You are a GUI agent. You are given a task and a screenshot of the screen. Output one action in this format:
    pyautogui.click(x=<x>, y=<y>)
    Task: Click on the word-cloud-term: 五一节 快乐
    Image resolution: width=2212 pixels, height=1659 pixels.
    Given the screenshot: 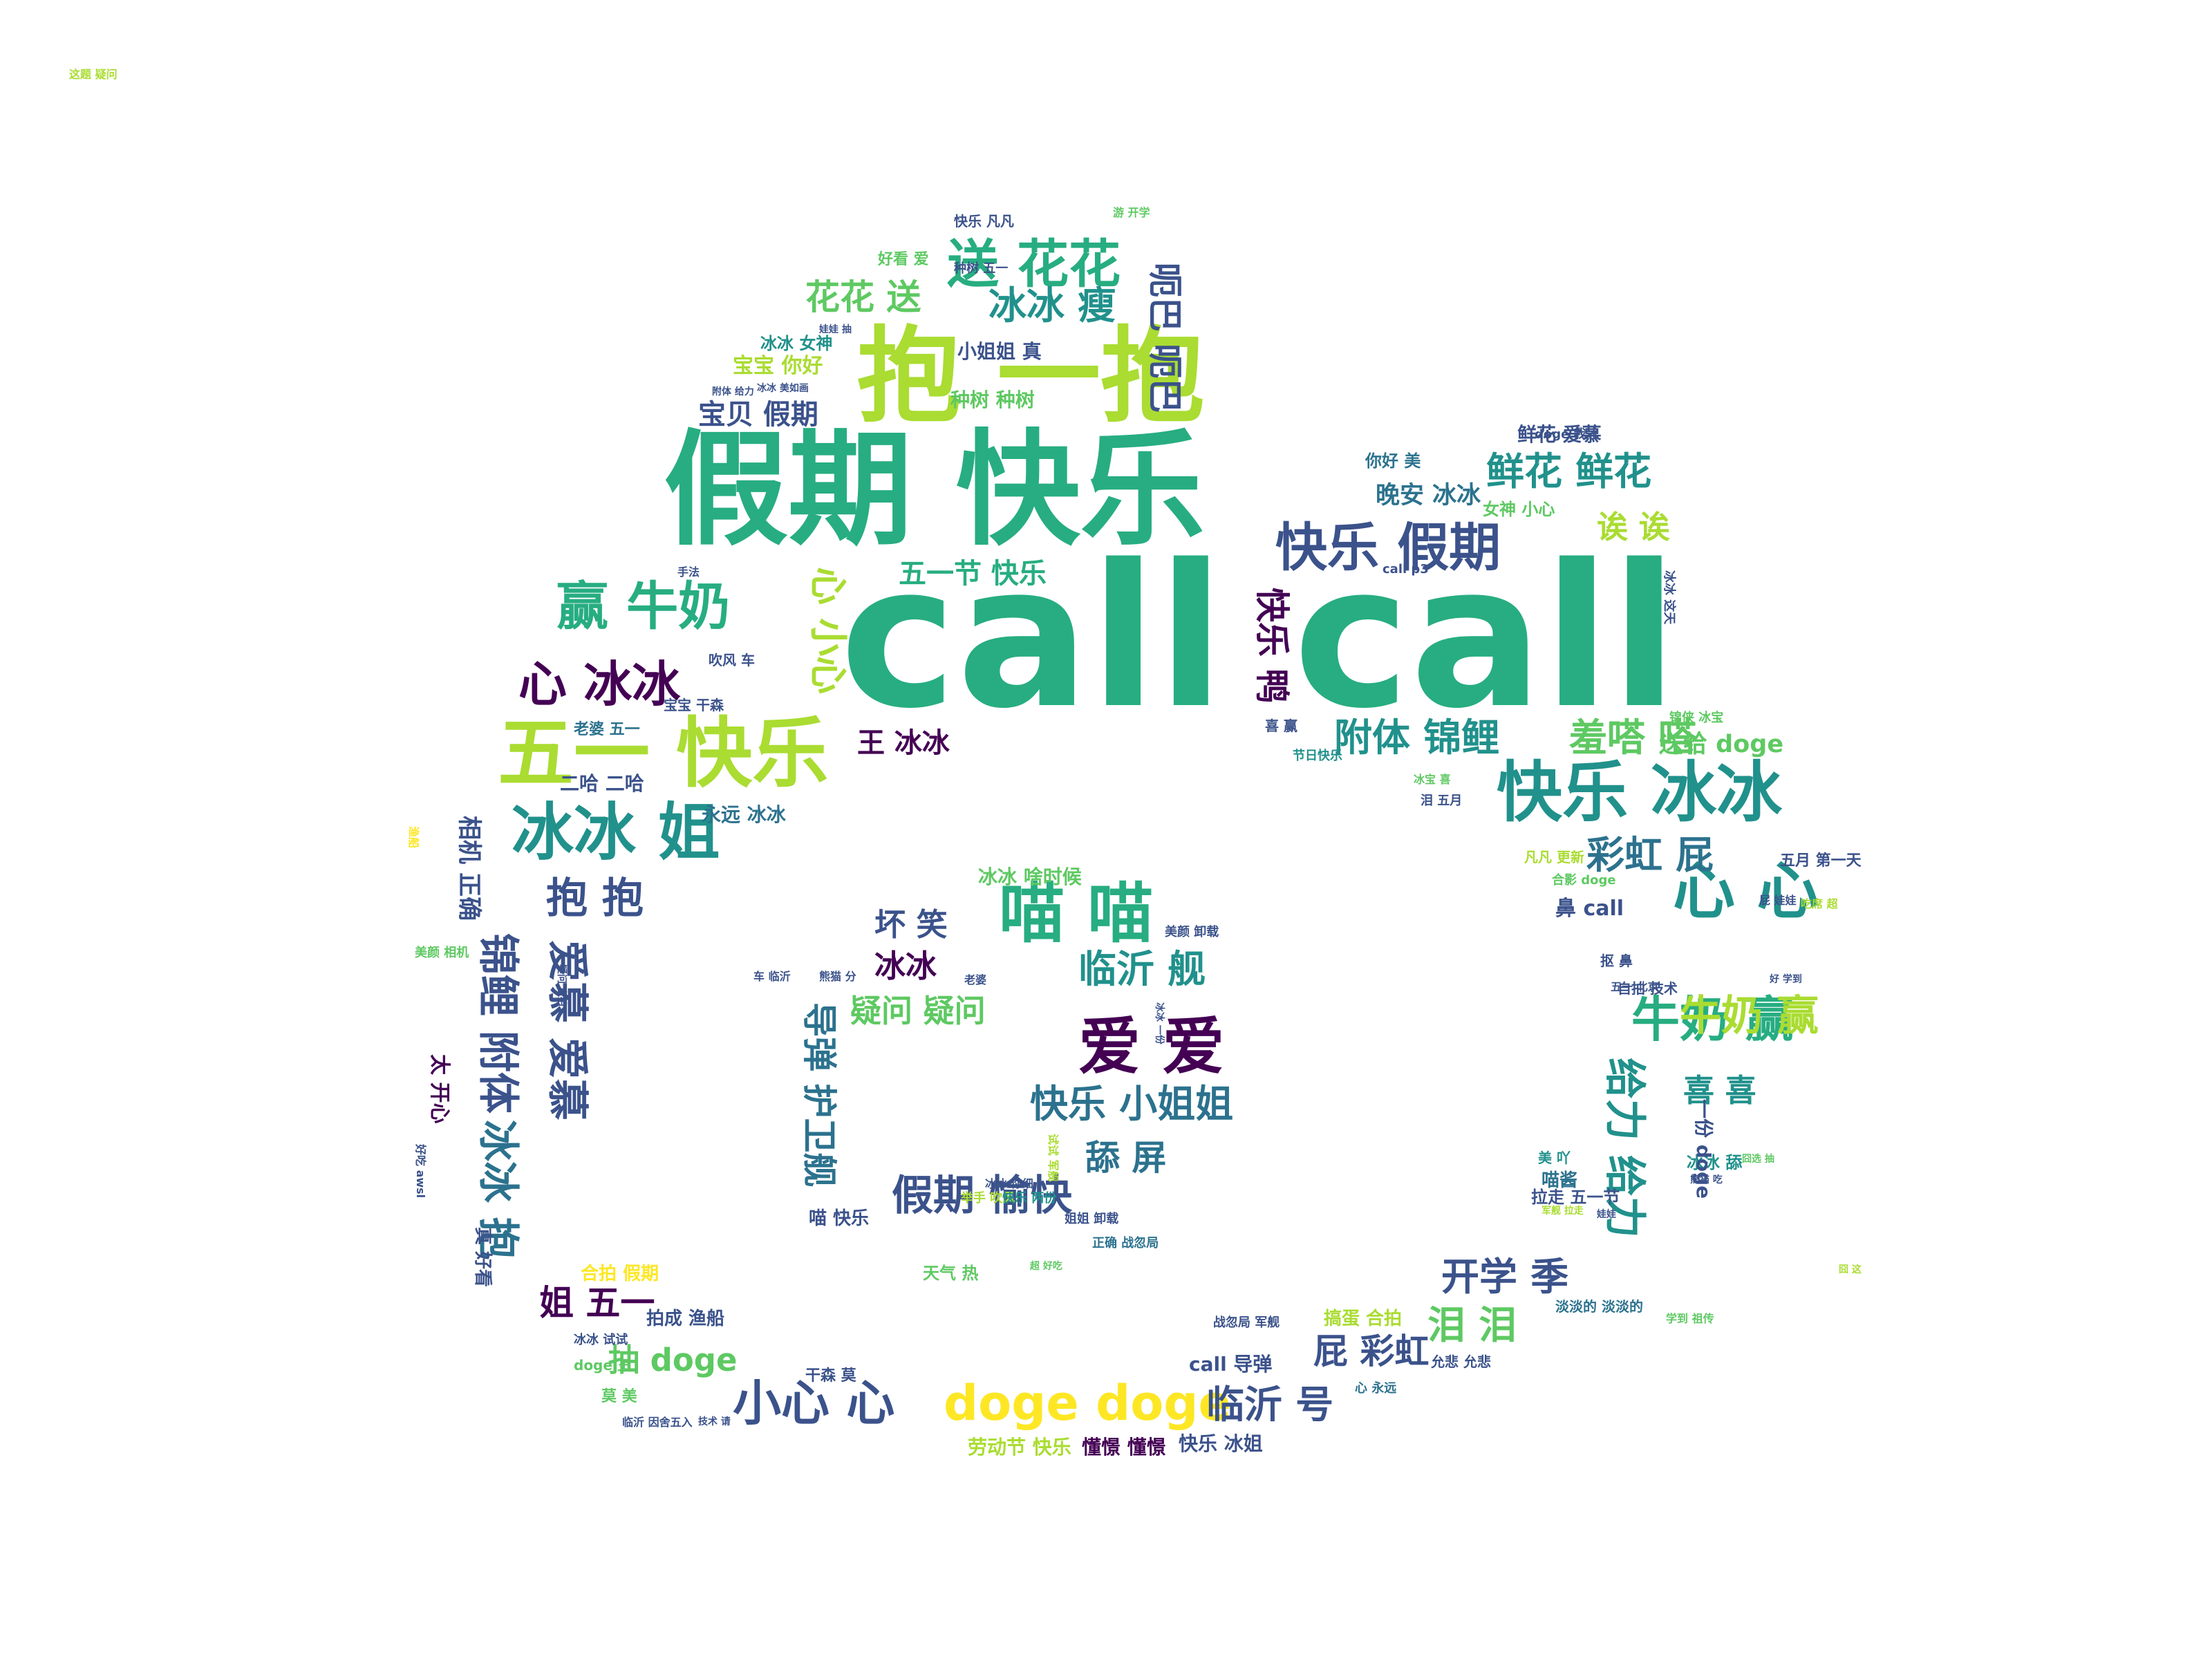 What is the action you would take?
    pyautogui.click(x=973, y=574)
    